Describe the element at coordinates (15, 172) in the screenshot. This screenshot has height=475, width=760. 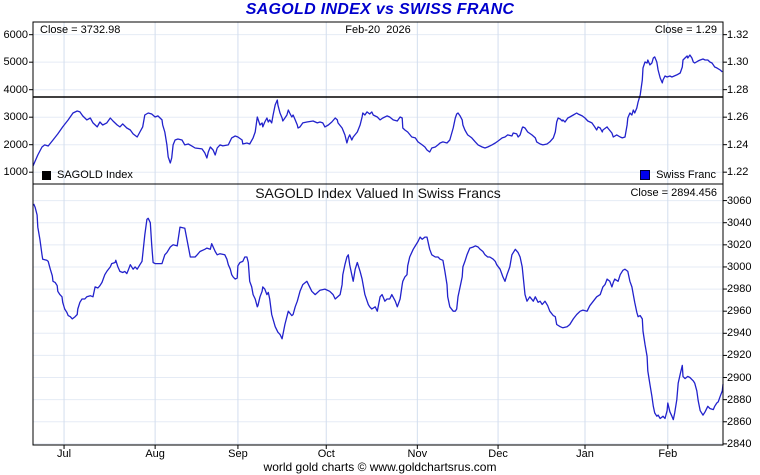
I see `y-axis-label-left: 1000` at that location.